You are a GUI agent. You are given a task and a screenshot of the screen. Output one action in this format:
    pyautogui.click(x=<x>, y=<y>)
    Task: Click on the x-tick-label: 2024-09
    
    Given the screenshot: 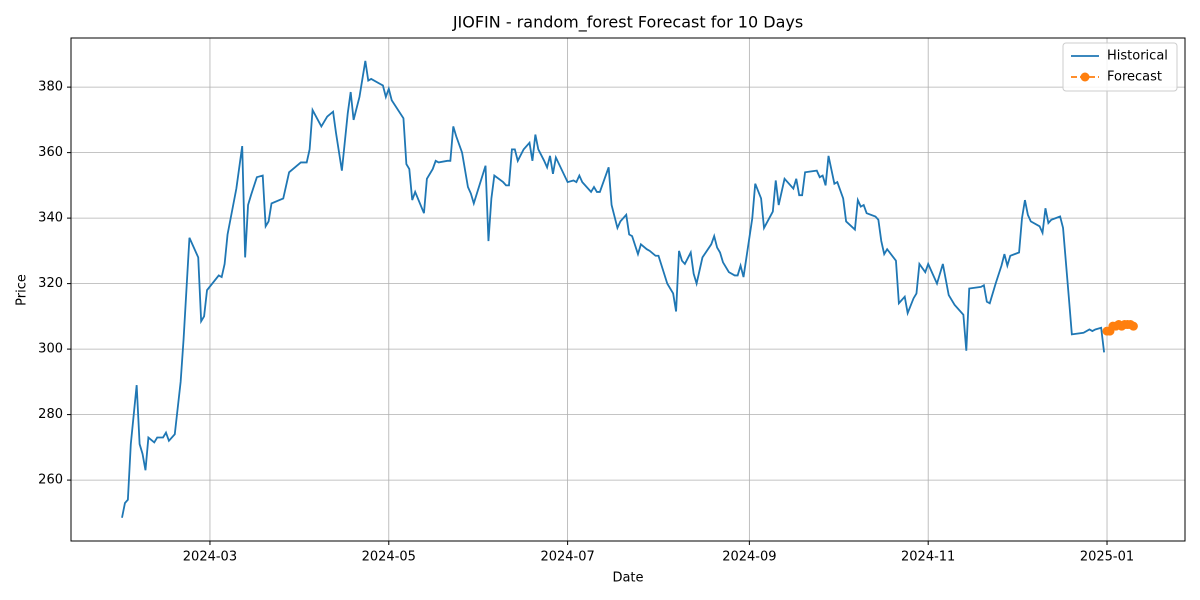 What is the action you would take?
    pyautogui.click(x=749, y=557)
    